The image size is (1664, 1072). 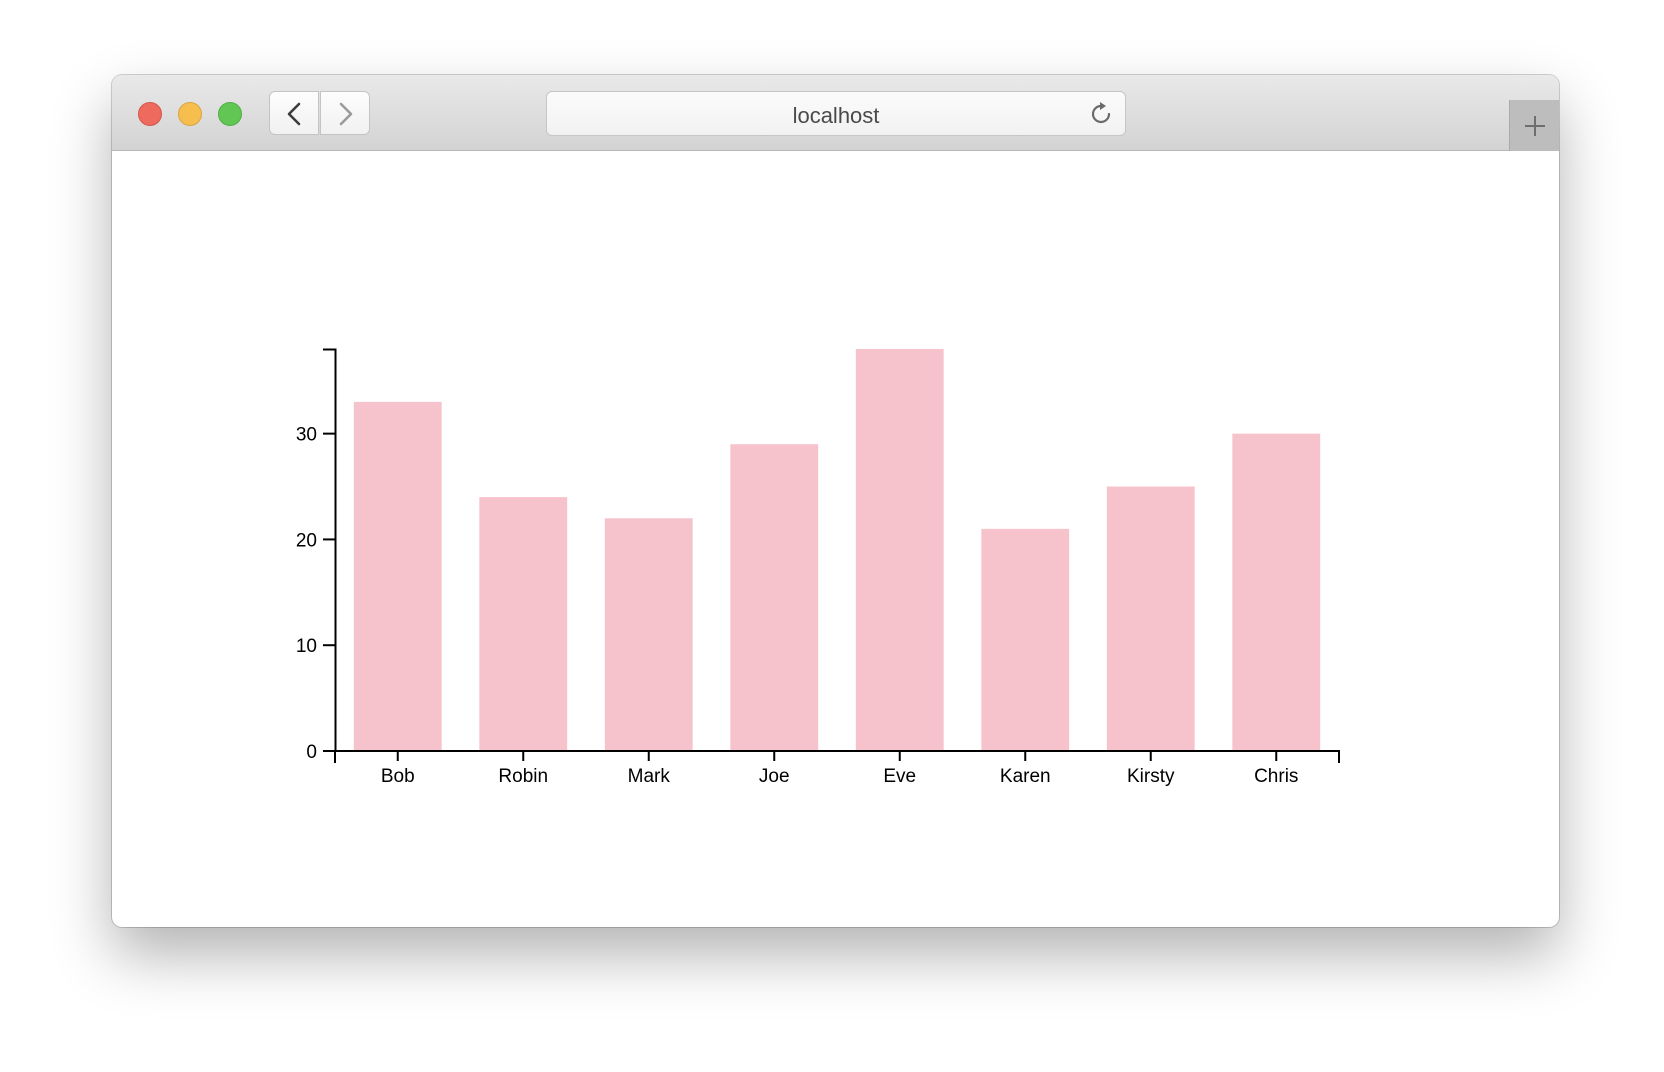 What do you see at coordinates (648, 634) in the screenshot?
I see `bar-mark` at bounding box center [648, 634].